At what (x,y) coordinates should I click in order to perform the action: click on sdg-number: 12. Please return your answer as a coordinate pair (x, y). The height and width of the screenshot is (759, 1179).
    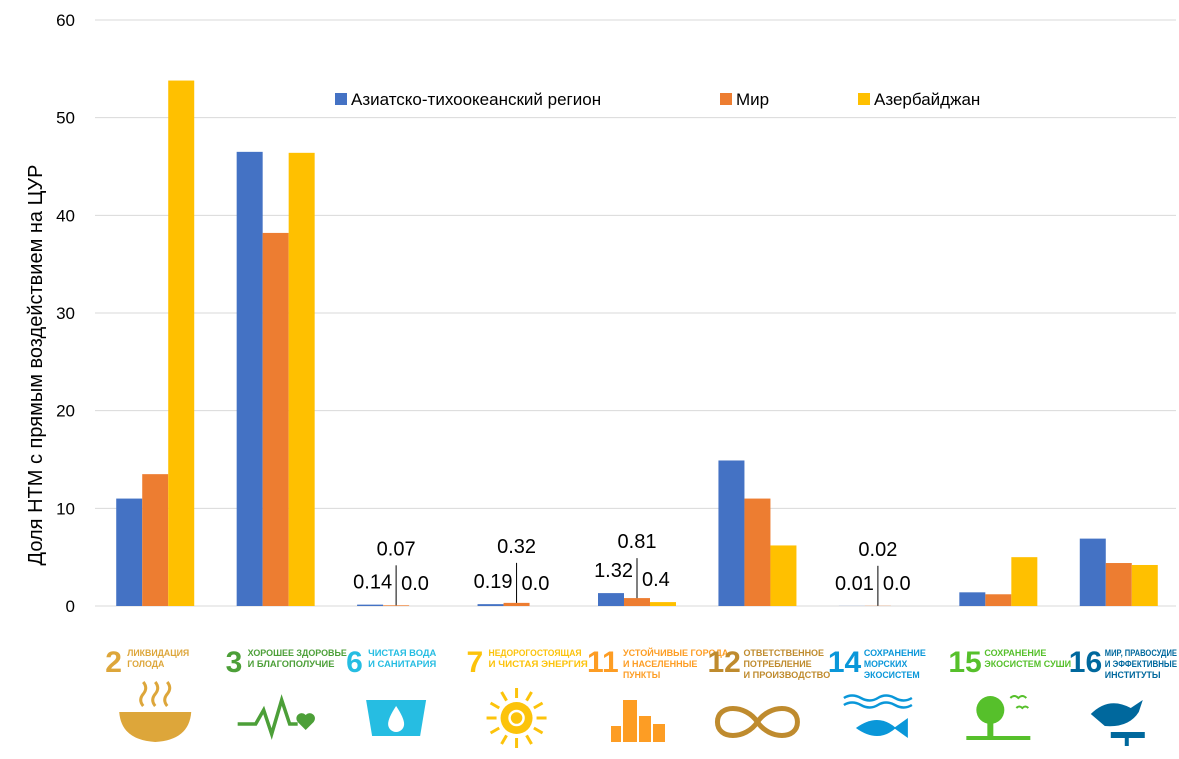
    Looking at the image, I should click on (723, 662).